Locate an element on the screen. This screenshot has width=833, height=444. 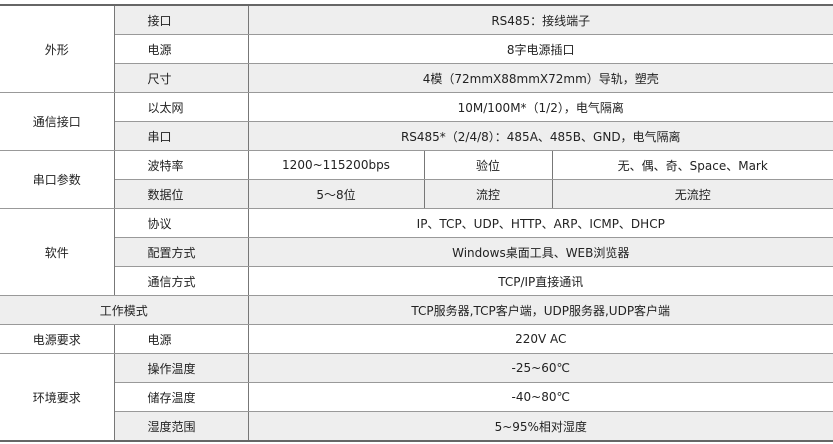
parameter-label: 接口 is located at coordinates (181, 19).